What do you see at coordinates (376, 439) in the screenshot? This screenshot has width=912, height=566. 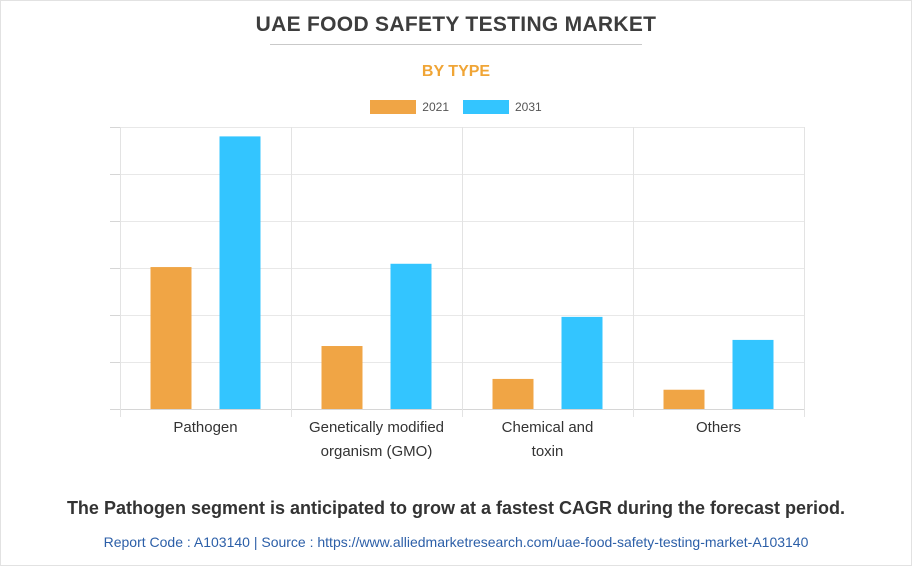 I see `x-tick-label-1: Genetically modified organism (GMO)` at bounding box center [376, 439].